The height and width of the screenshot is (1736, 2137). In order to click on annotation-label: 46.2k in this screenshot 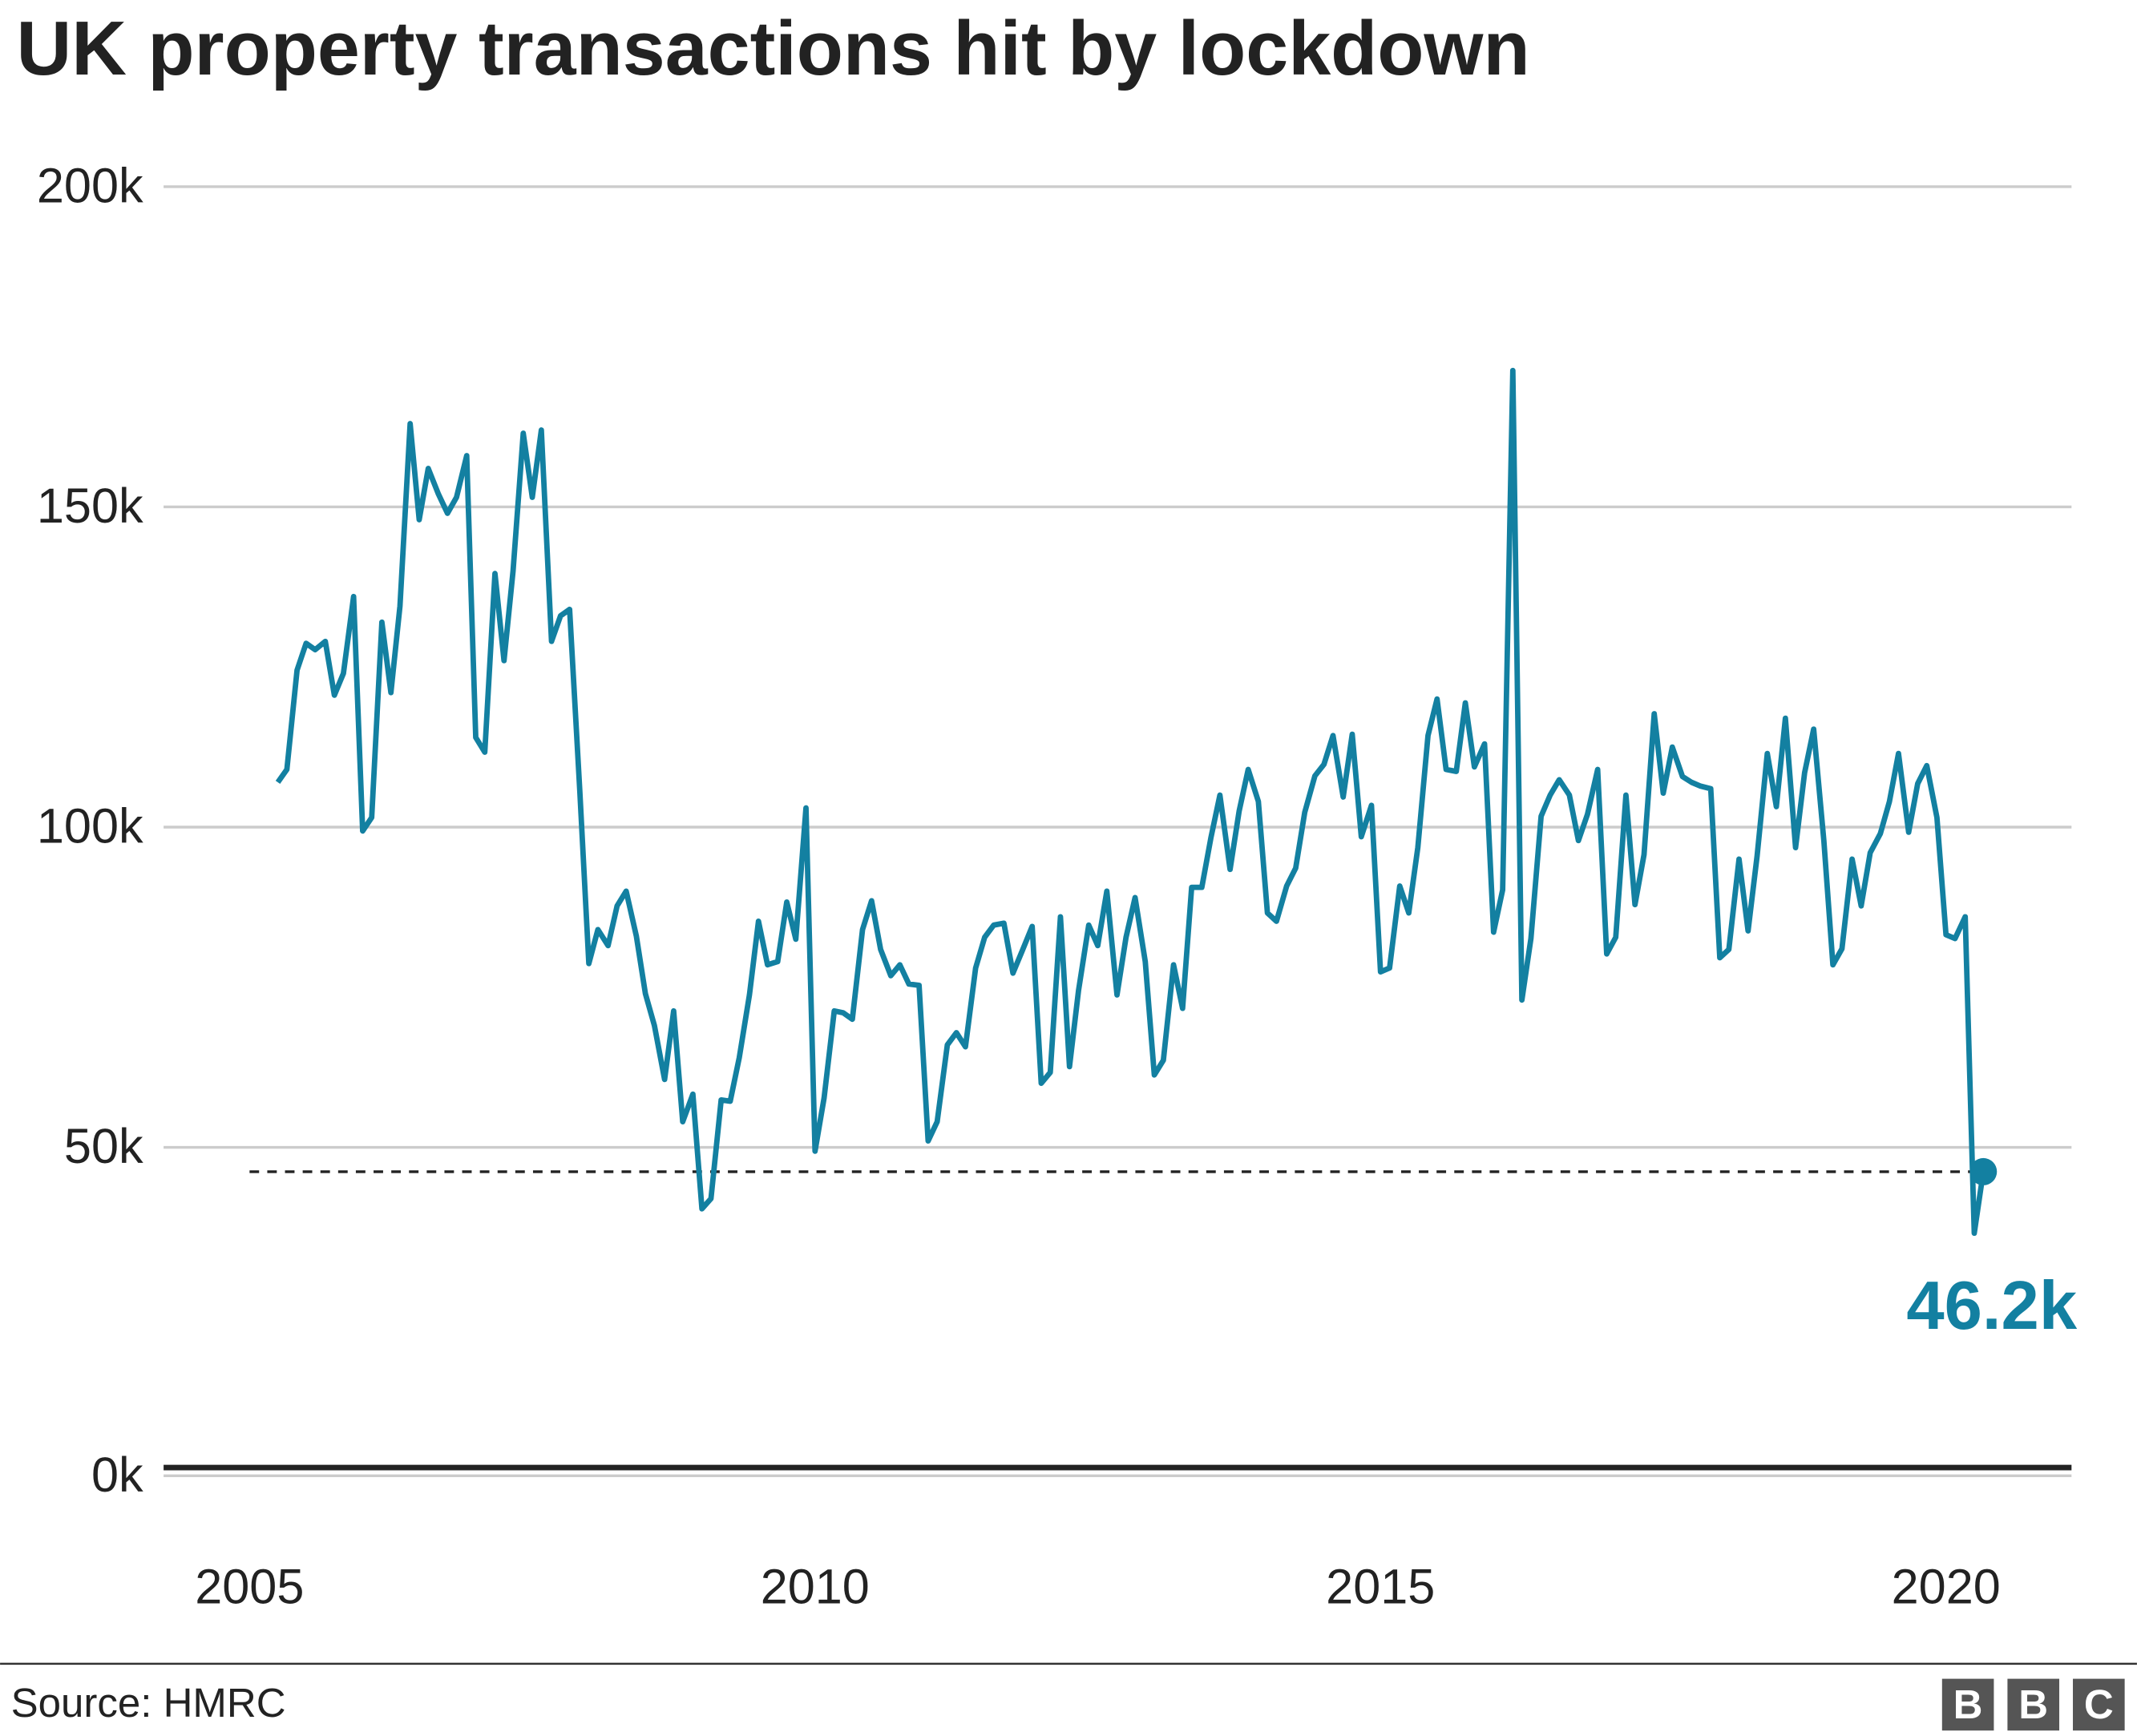, I will do `click(1992, 1306)`.